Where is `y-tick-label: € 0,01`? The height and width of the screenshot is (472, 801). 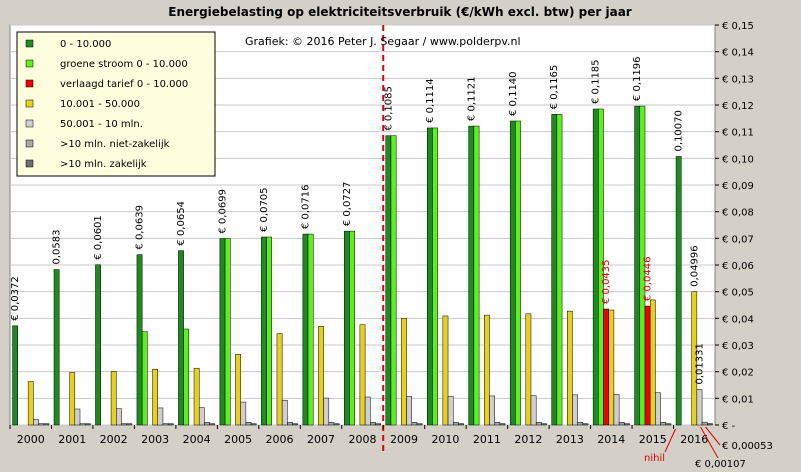
y-tick-label: € 0,01 is located at coordinates (738, 399).